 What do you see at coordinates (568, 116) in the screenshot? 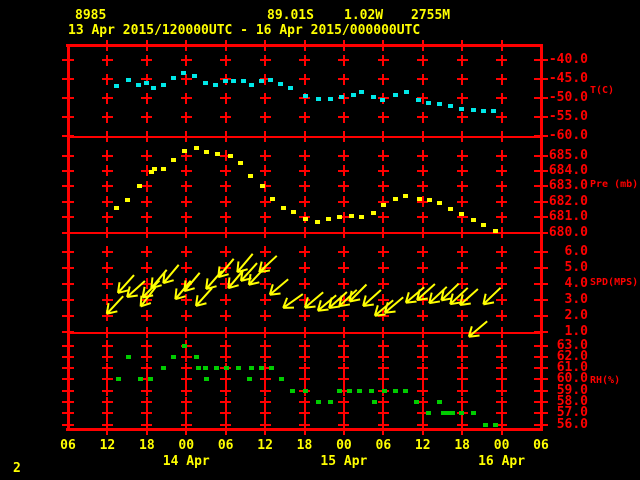
I see `y-tick-label: -55.0` at bounding box center [568, 116].